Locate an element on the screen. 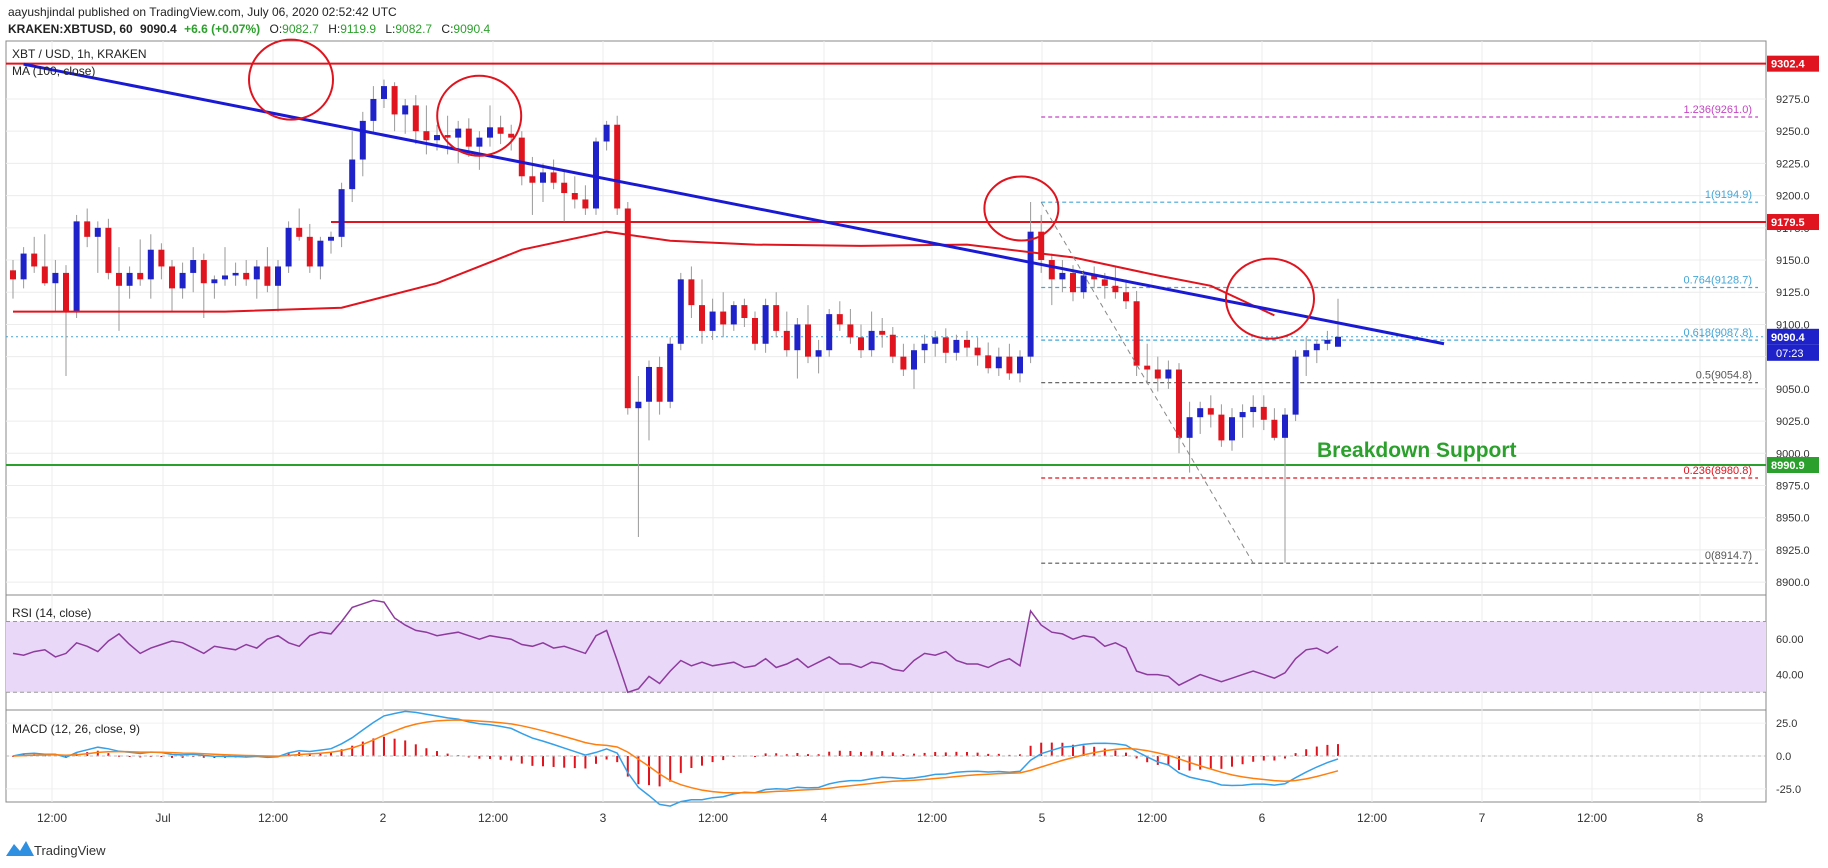 This screenshot has height=868, width=1828. tradingview-logo-icon is located at coordinates (20, 848).